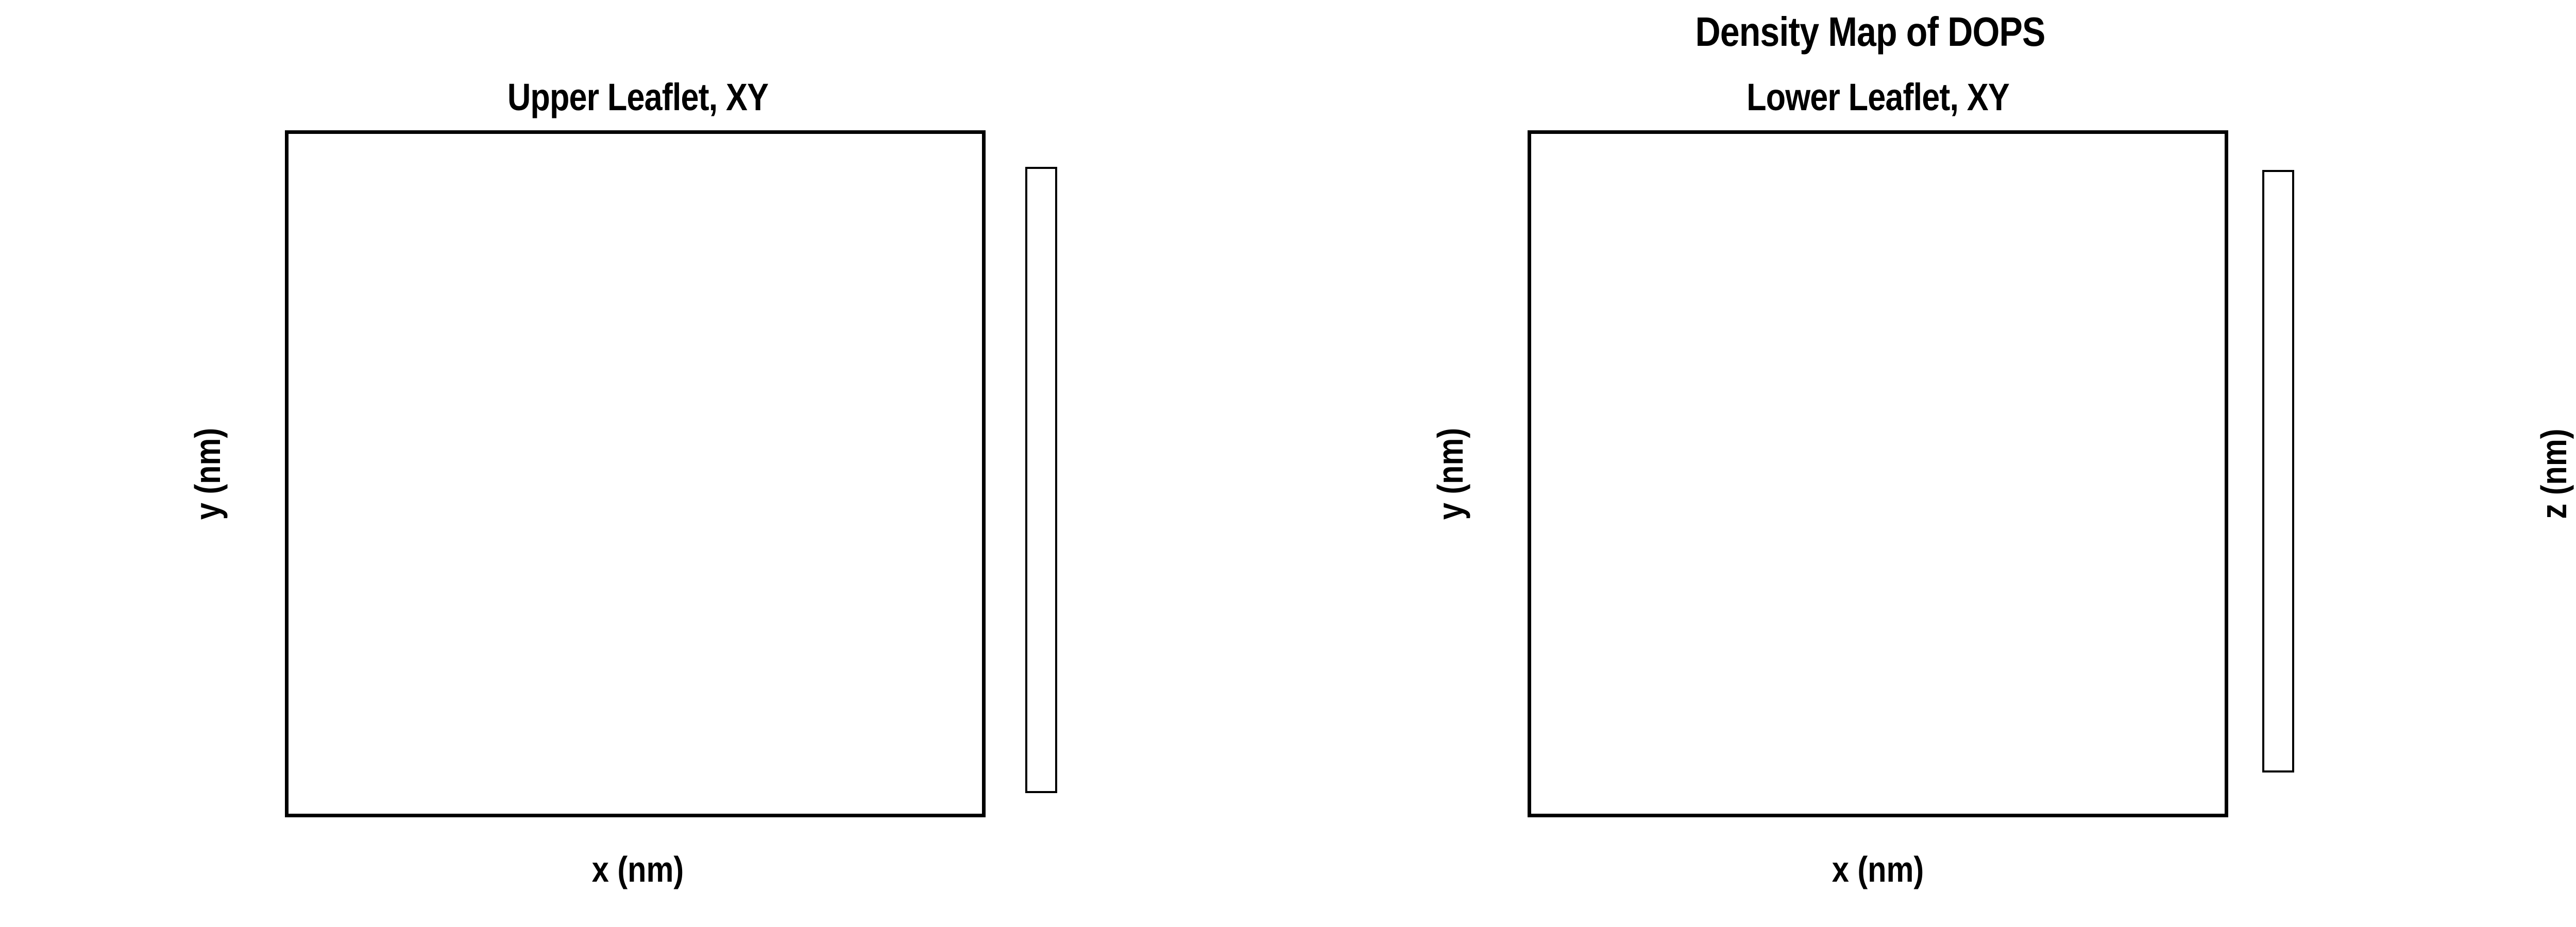  Describe the element at coordinates (1870, 32) in the screenshot. I see `figure-suptitle: Density Map of DOPS` at that location.